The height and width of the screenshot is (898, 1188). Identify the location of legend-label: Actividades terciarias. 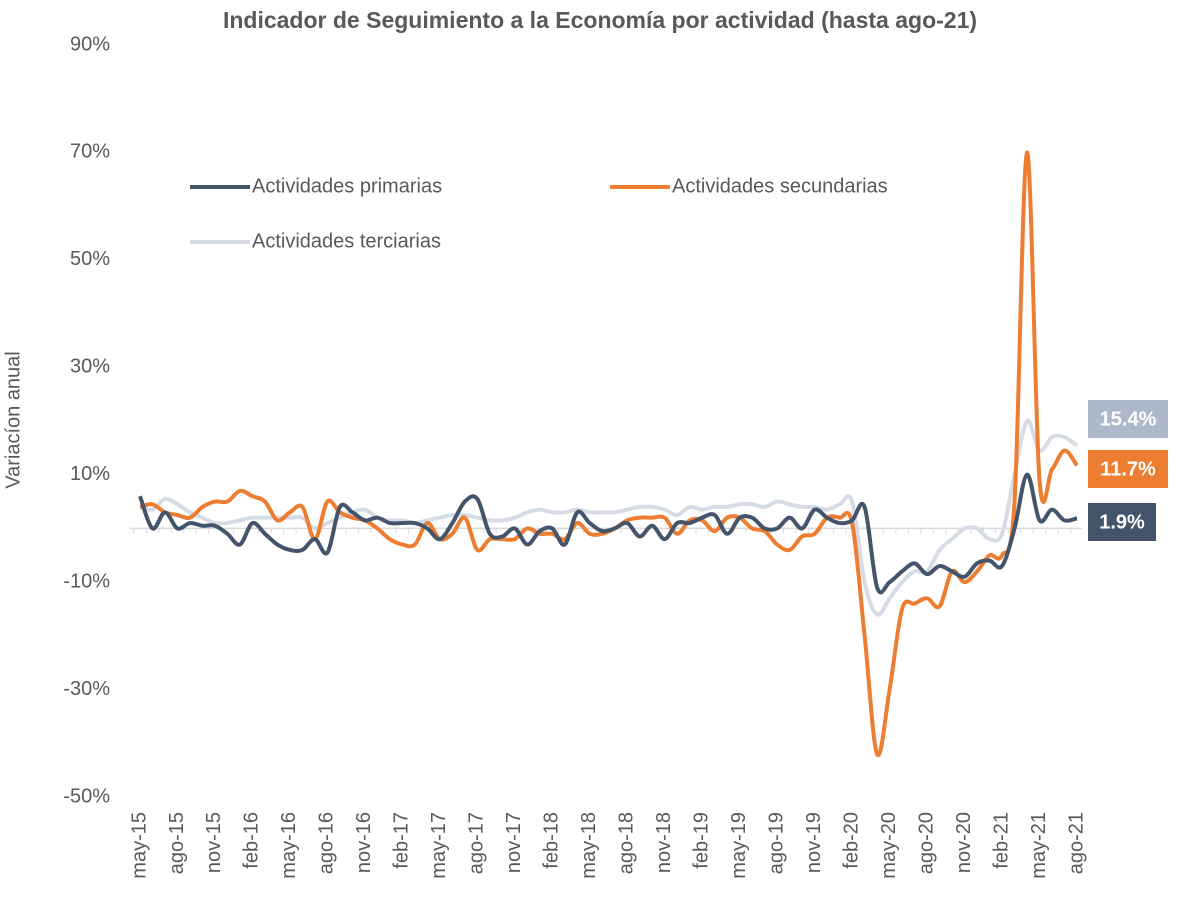
(346, 241).